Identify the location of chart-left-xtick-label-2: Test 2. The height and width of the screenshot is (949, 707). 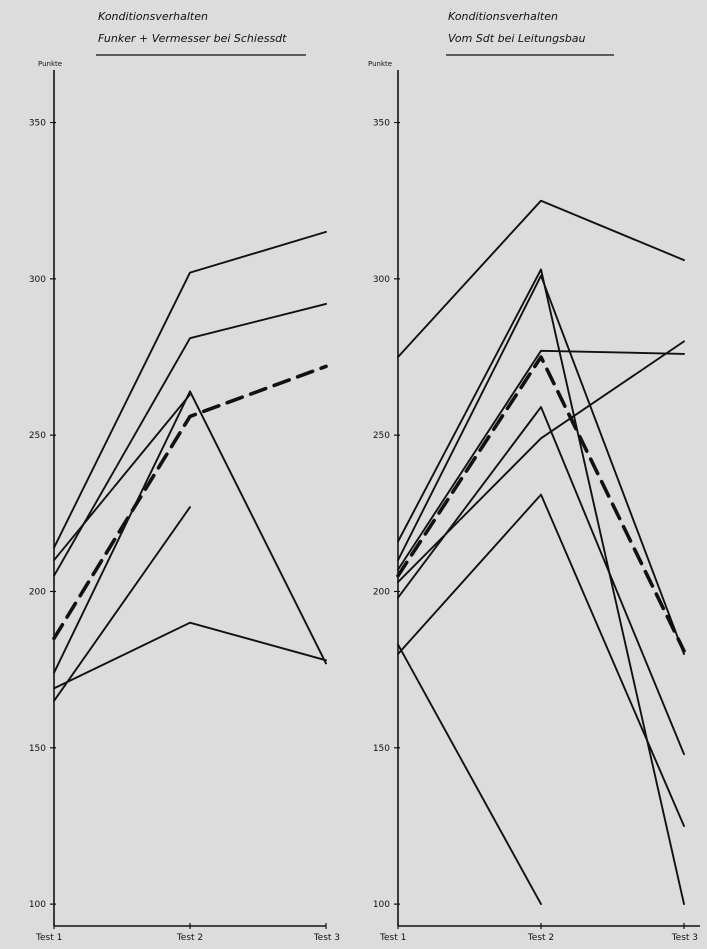
(189, 938).